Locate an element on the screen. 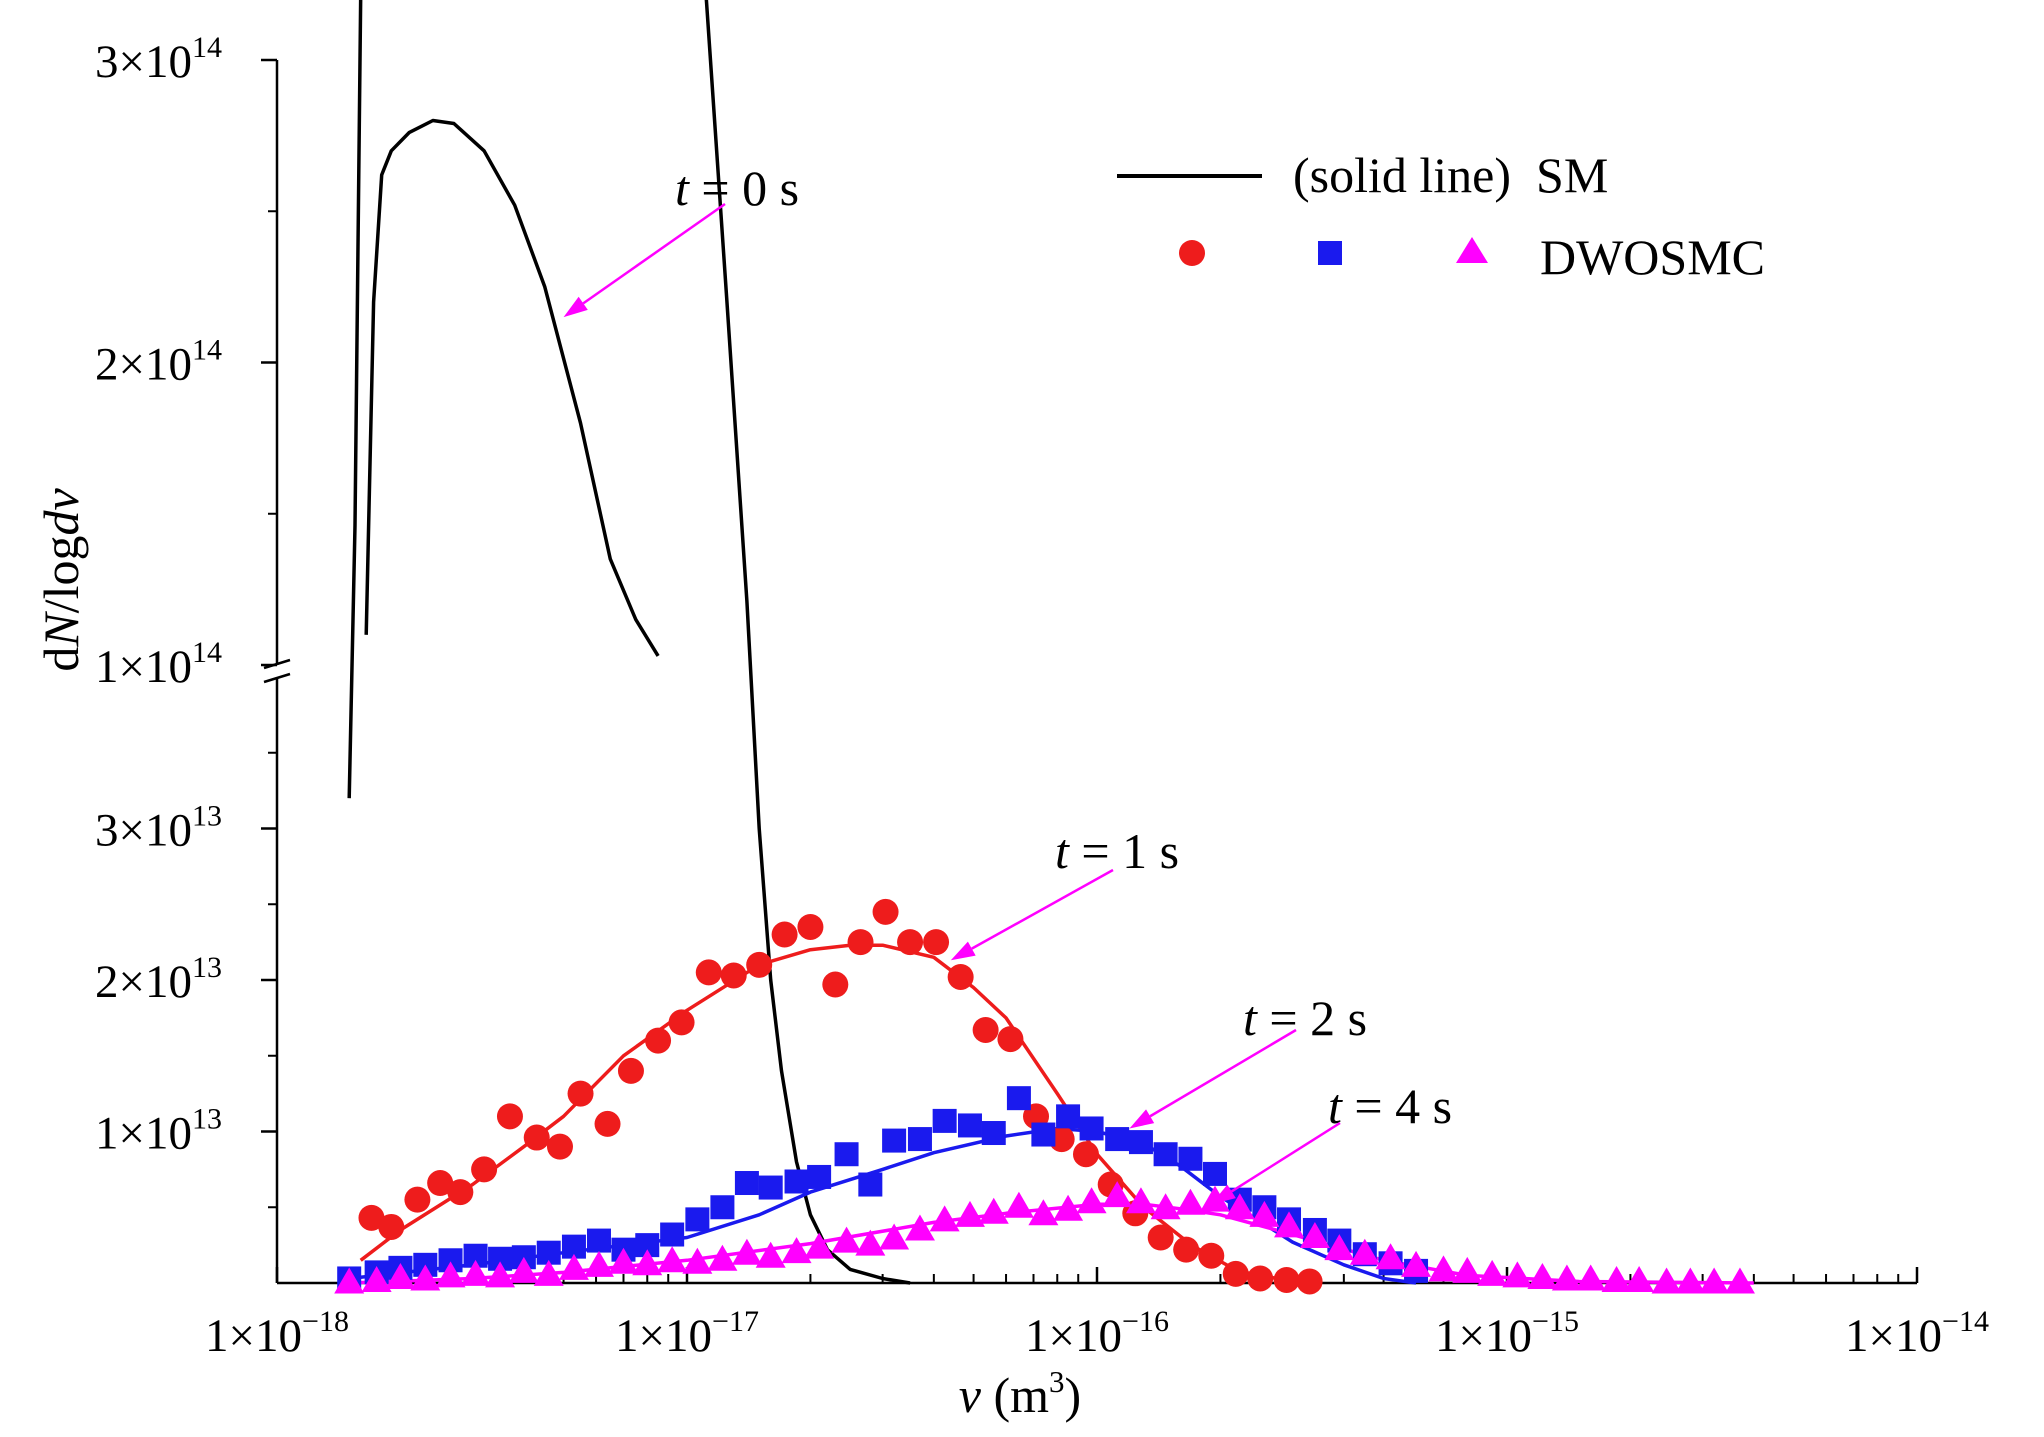 This screenshot has width=2044, height=1437. legend-square-marker is located at coordinates (1330, 253).